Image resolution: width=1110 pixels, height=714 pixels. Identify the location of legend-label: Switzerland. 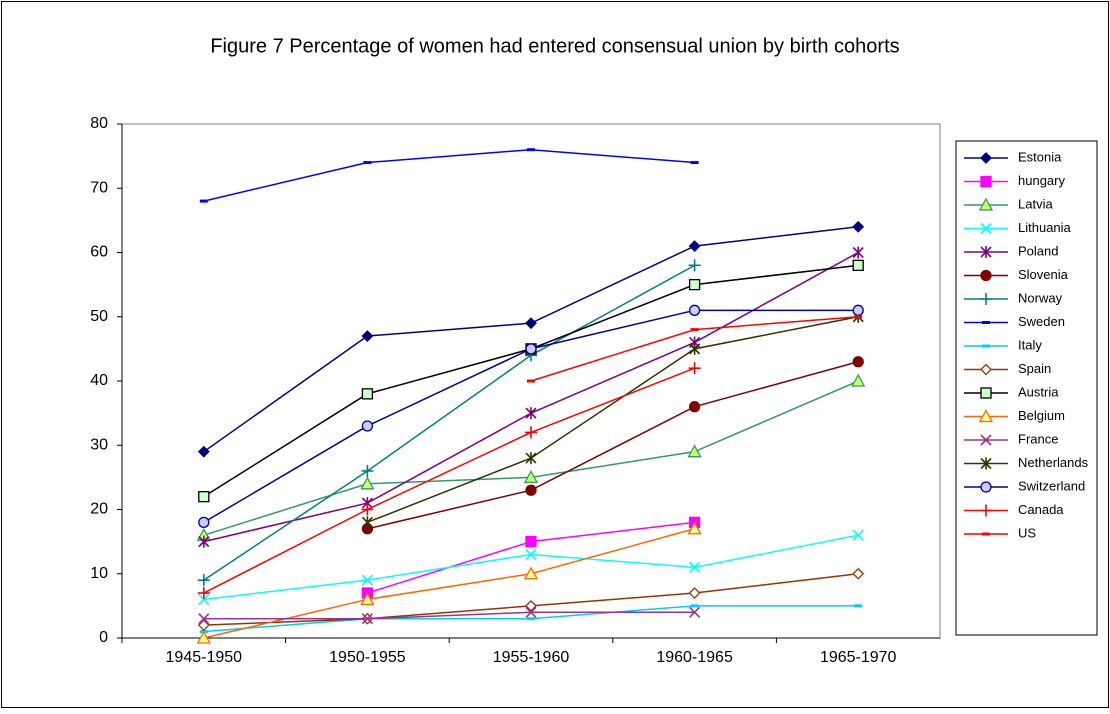
(1051, 485).